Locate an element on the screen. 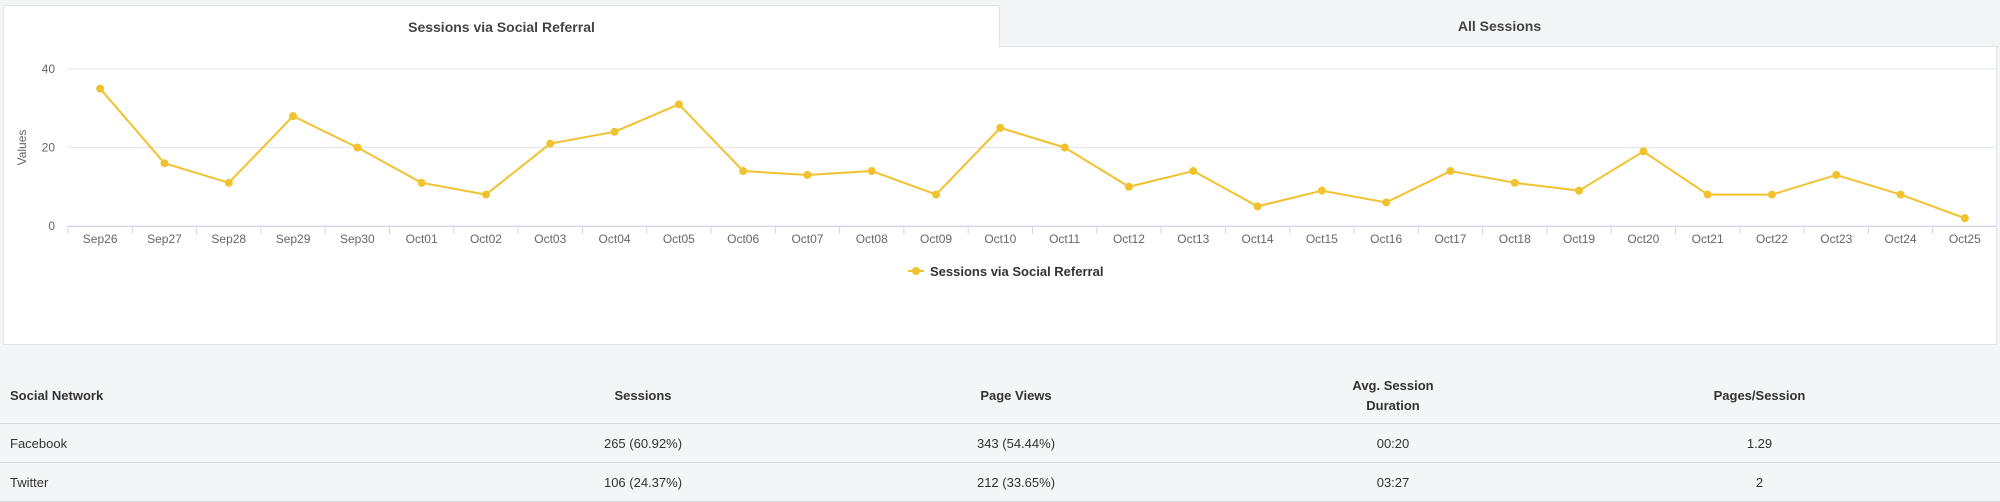 This screenshot has height=502, width=2000. x-tick-label: Oct14 is located at coordinates (1258, 239).